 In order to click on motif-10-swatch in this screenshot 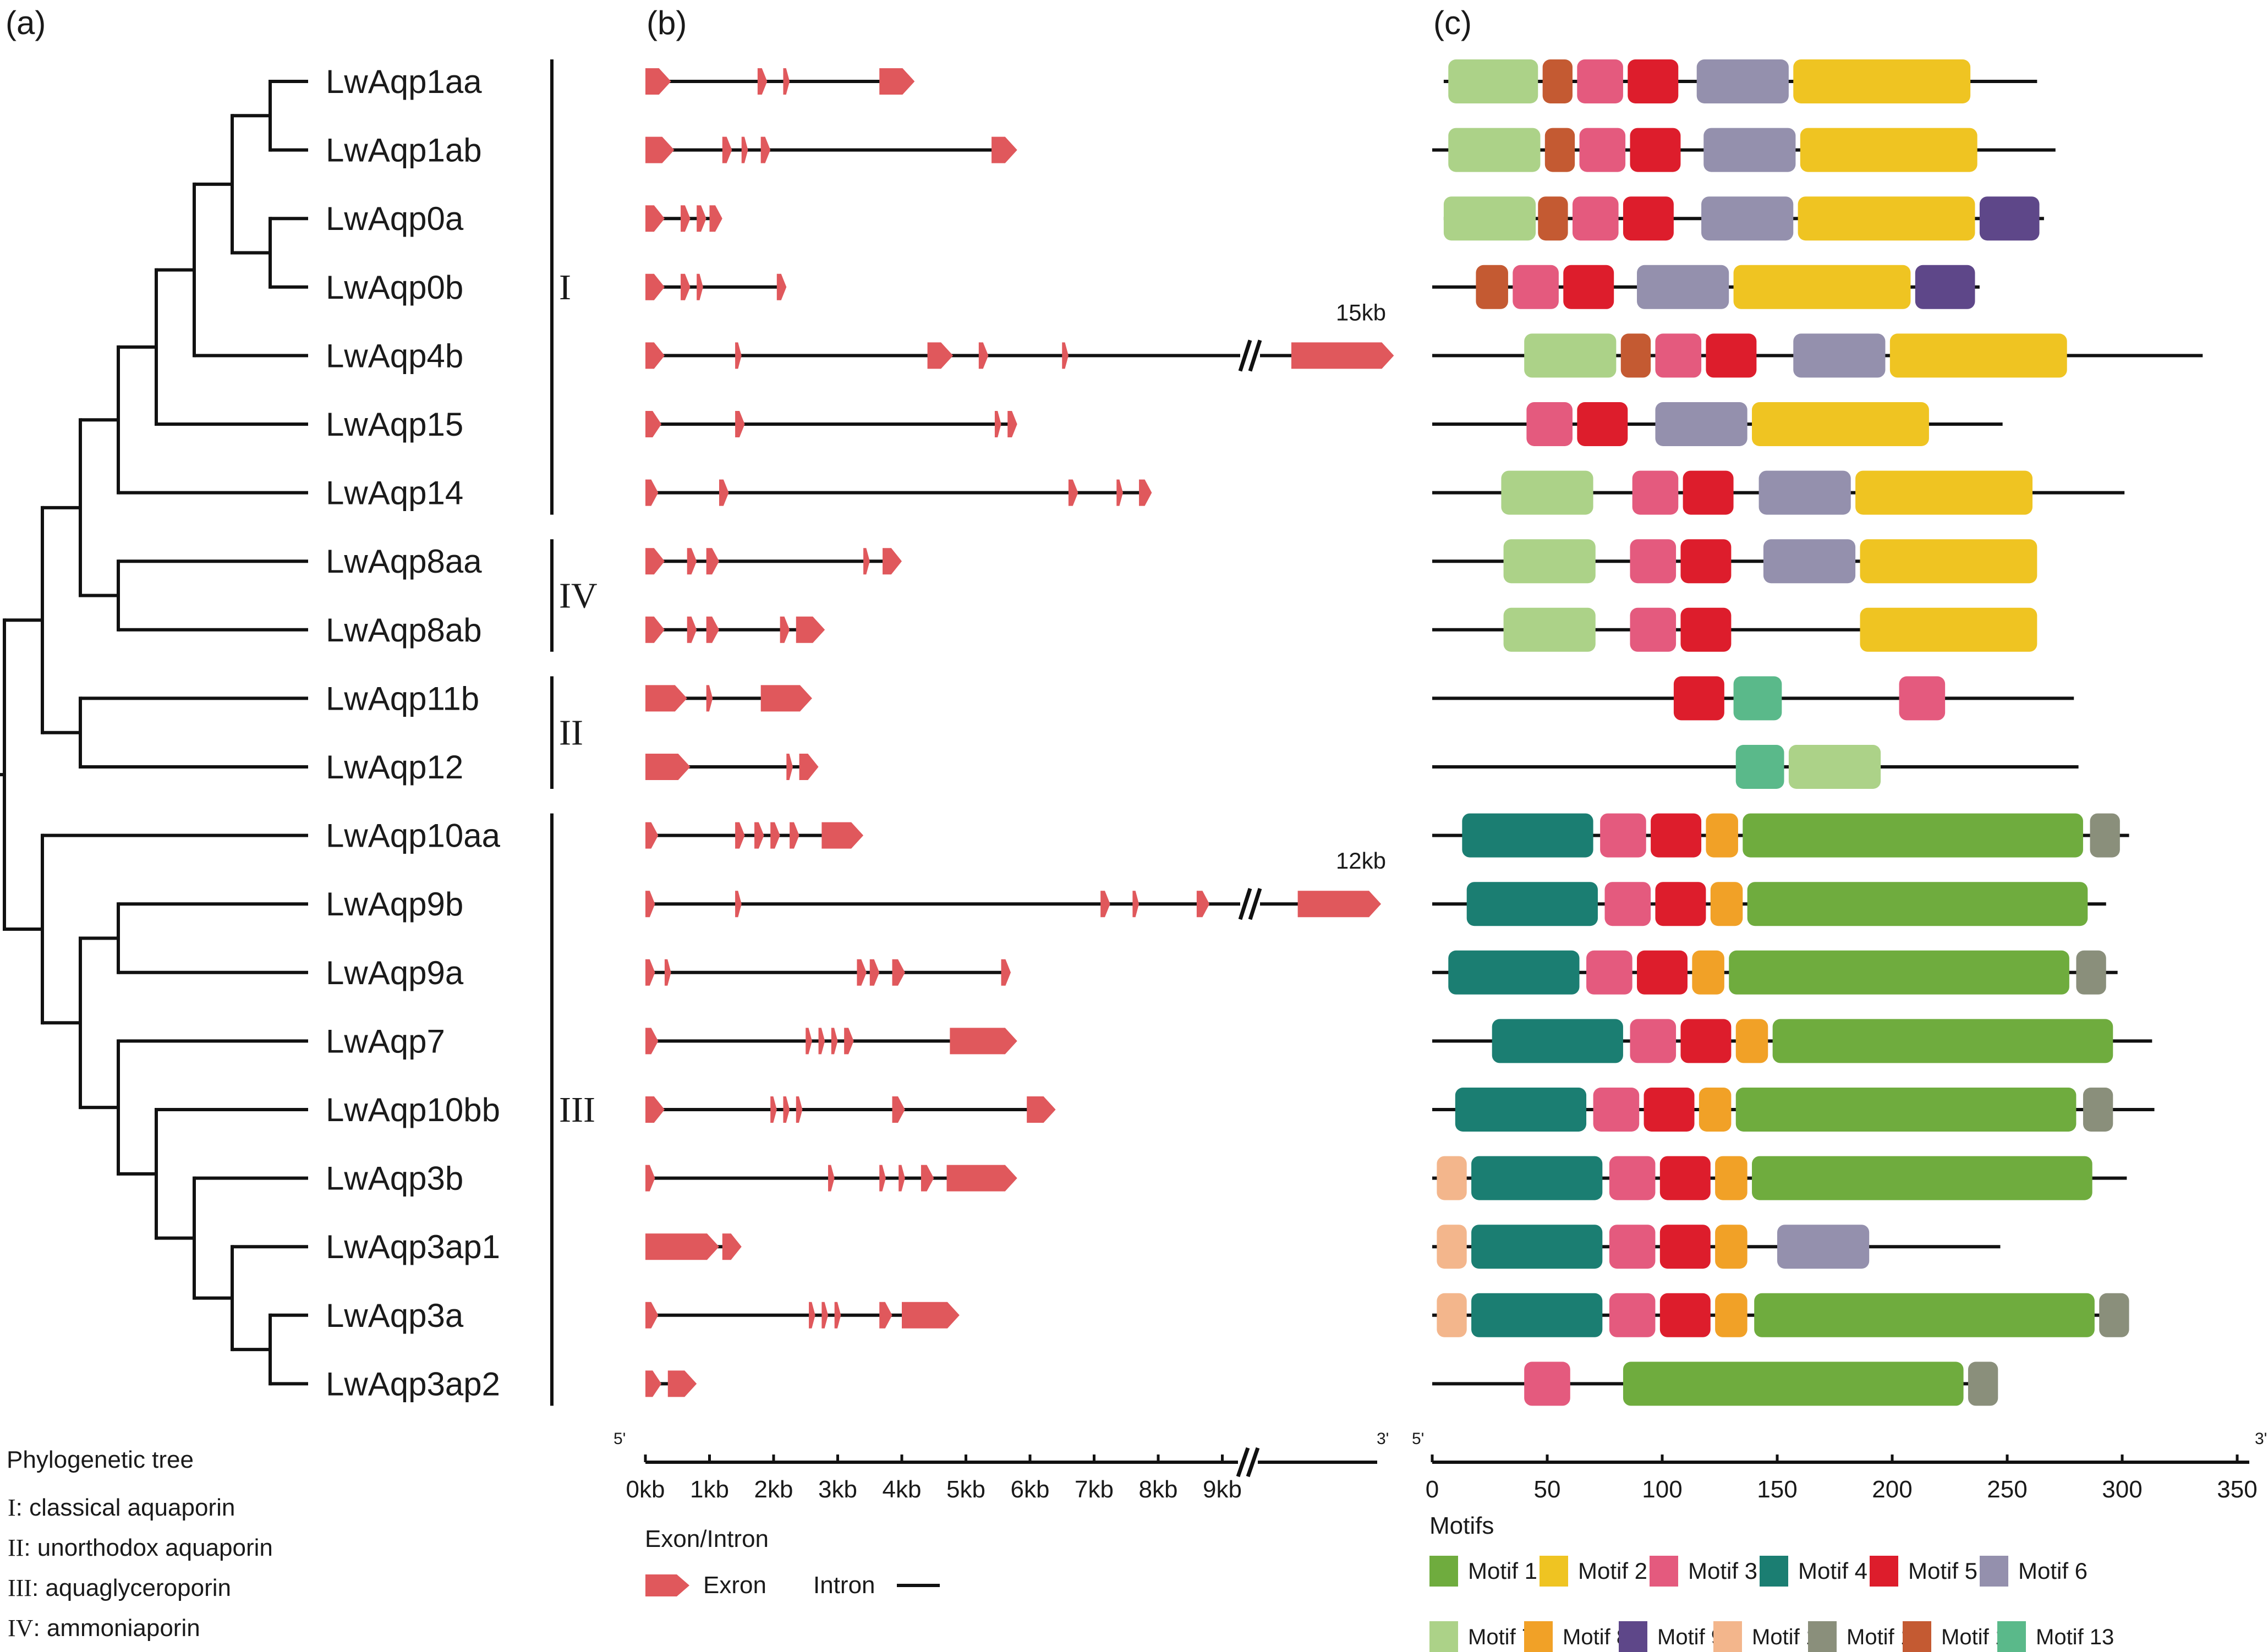, I will do `click(1727, 1636)`.